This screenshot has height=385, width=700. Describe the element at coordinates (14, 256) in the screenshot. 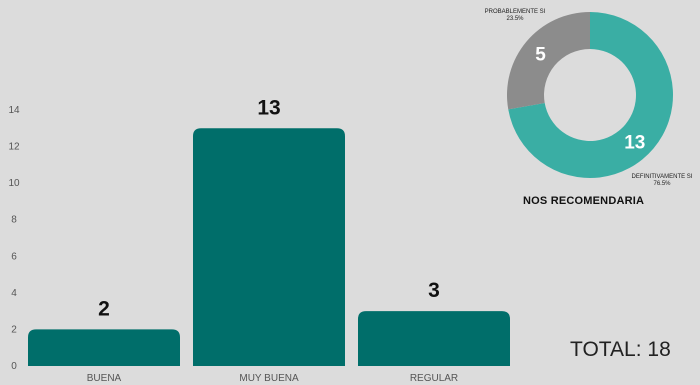

I see `y-tick-label: 6` at that location.